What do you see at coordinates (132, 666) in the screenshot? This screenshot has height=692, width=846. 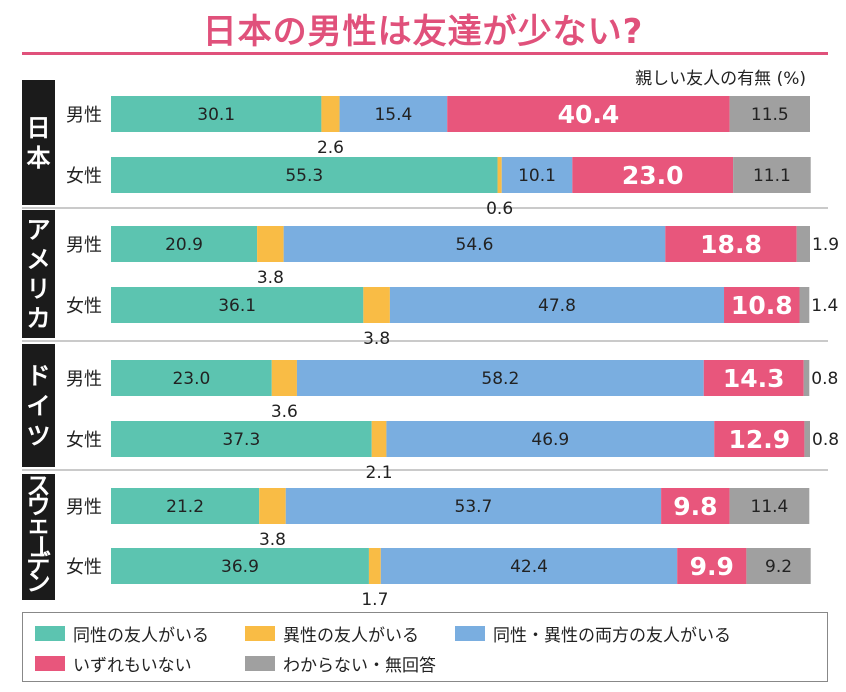 I see `legend-label: いずれもいない` at bounding box center [132, 666].